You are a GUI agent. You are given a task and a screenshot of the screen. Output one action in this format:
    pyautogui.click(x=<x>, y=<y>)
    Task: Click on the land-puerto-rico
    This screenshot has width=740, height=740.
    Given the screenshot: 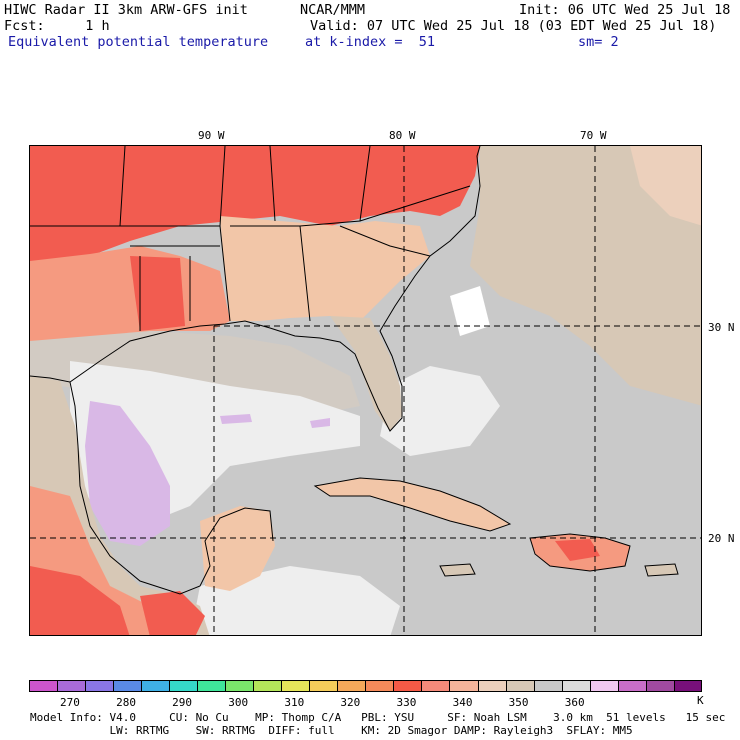 What is the action you would take?
    pyautogui.click(x=661, y=570)
    